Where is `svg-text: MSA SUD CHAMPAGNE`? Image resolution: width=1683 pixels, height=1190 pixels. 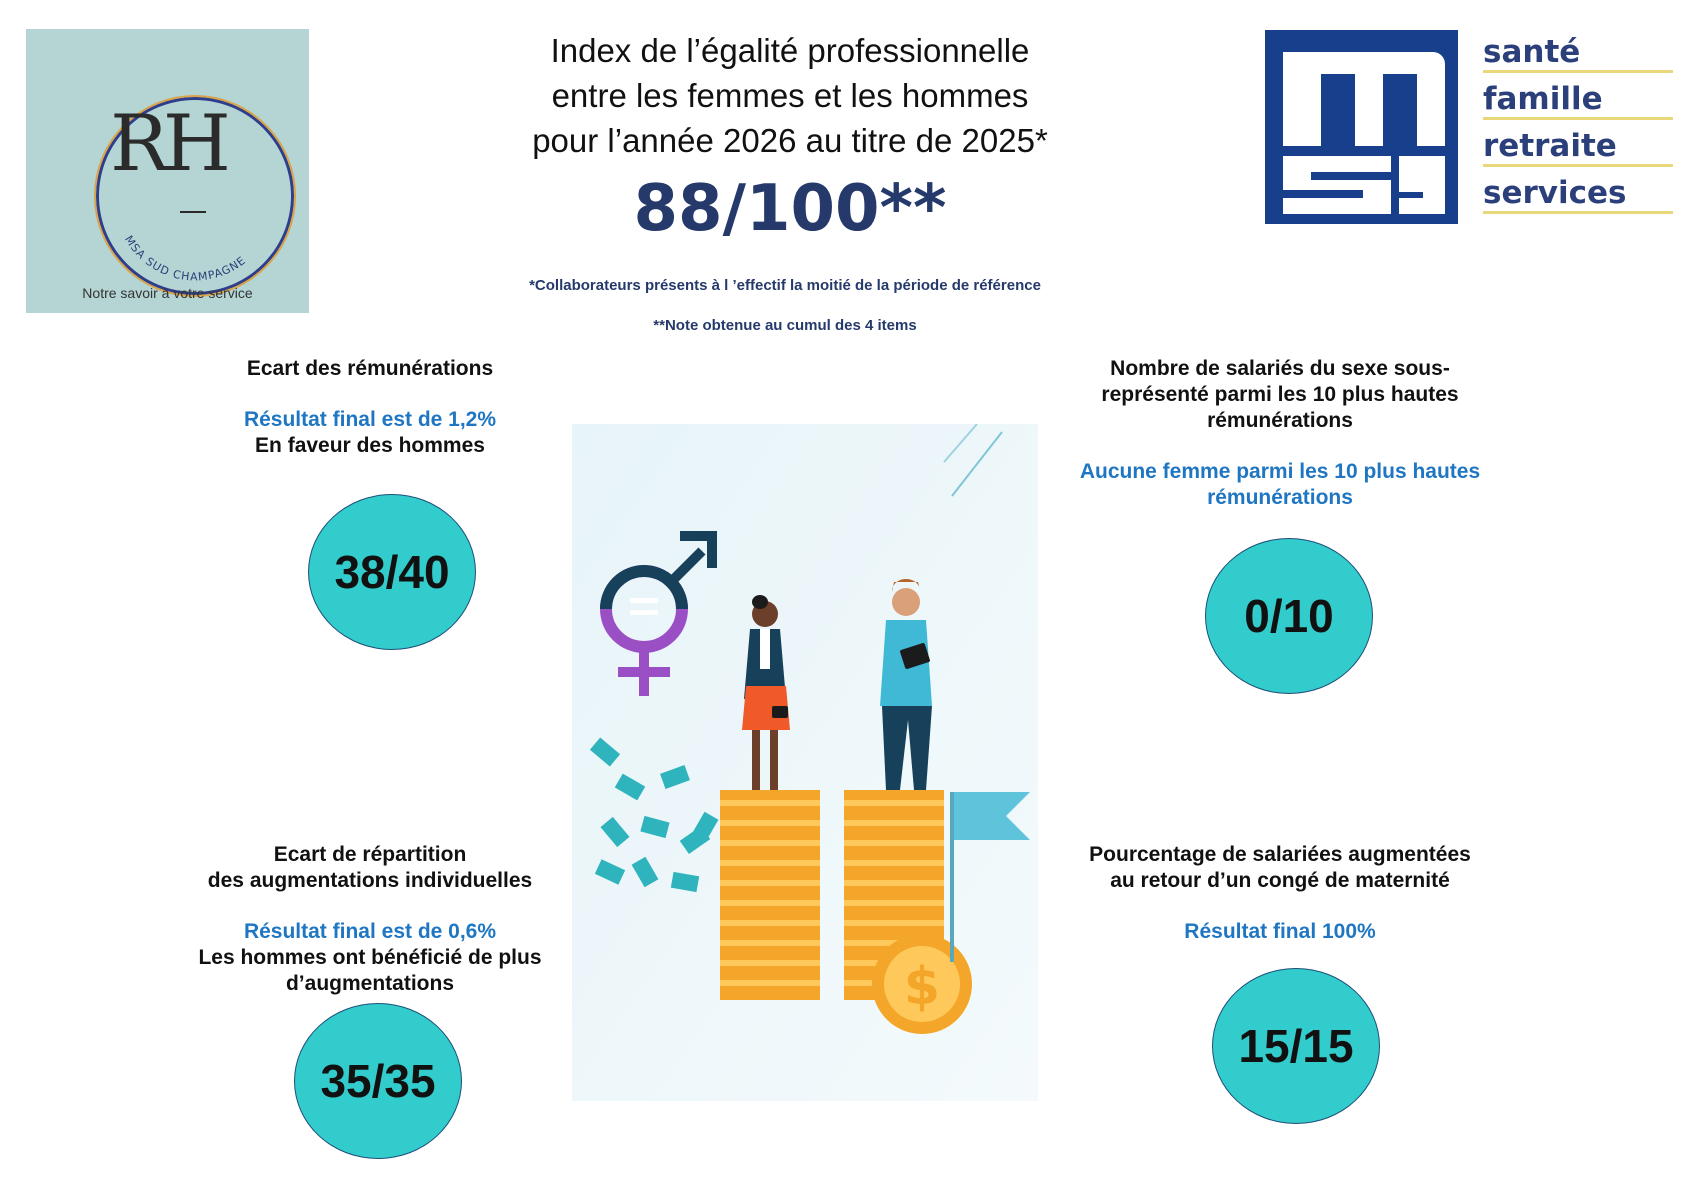
svg-text: MSA SUD CHAMPAGNE is located at coordinates (185, 258).